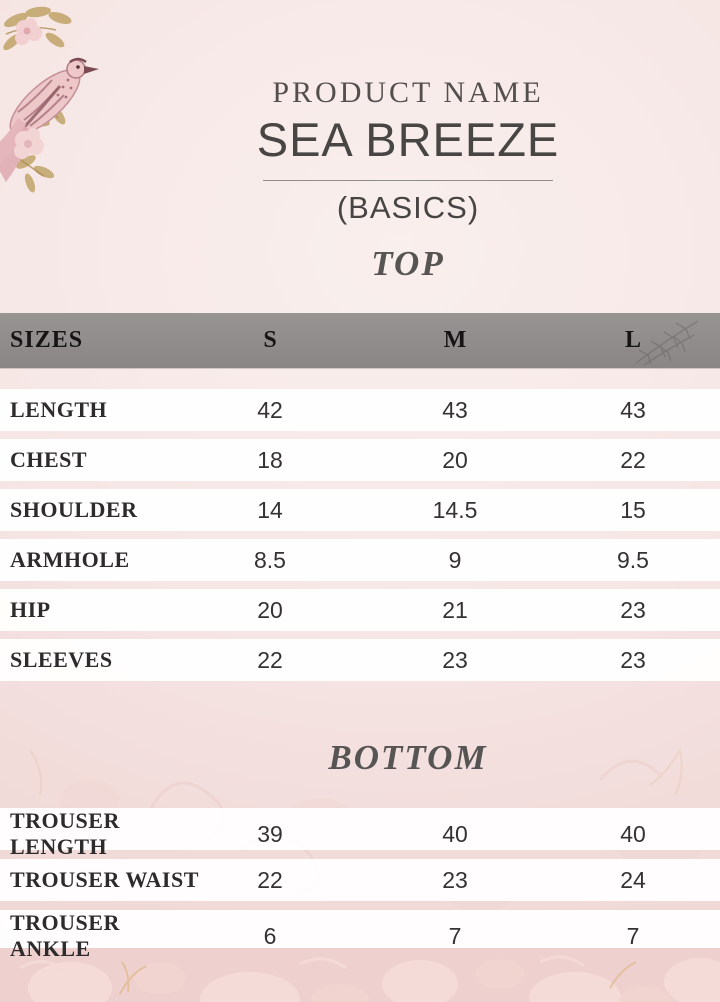 Image resolution: width=720 pixels, height=1002 pixels. I want to click on table-row: ARMHOLE 8.5 9 9.5, so click(360, 560).